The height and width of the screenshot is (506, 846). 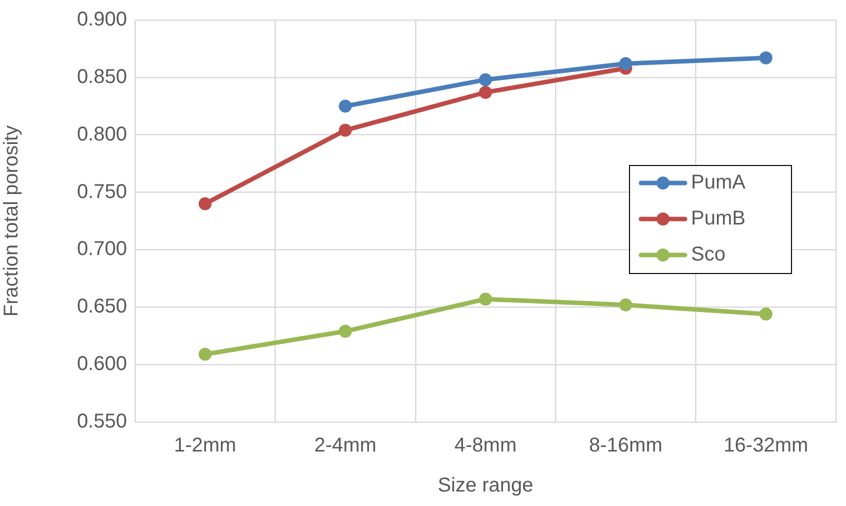 I want to click on x-tick-label: 1-2mm, so click(x=205, y=445).